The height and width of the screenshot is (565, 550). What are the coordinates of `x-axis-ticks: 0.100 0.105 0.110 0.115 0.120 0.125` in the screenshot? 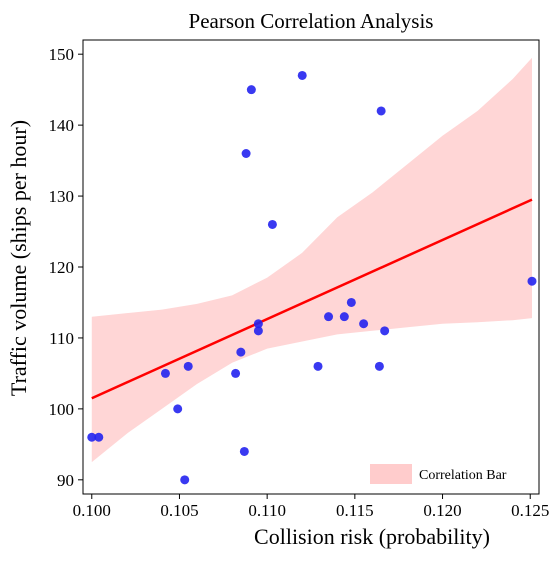 It's located at (311, 507).